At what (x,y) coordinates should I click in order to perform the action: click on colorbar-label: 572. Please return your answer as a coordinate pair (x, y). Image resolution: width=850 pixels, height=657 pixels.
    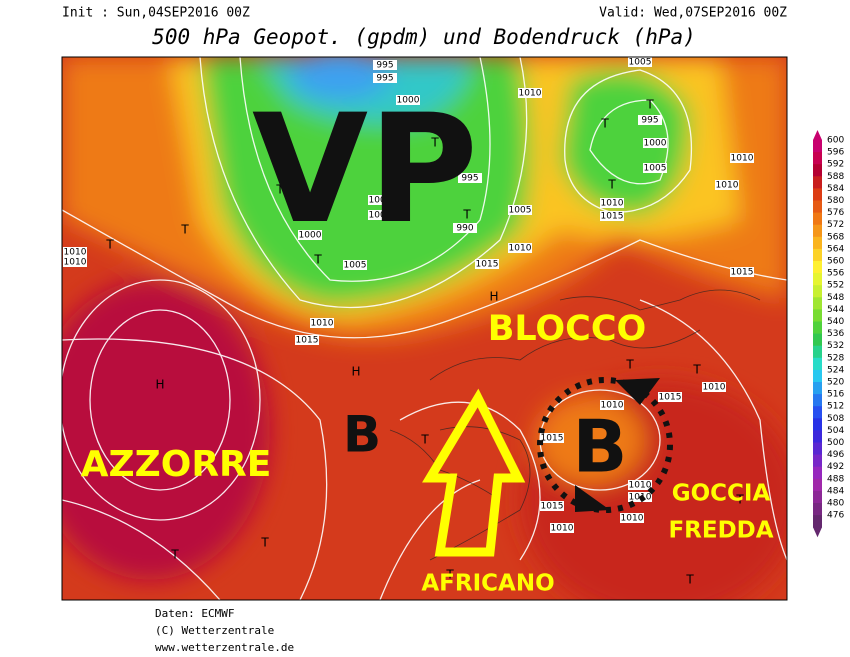
    Looking at the image, I should click on (835, 225).